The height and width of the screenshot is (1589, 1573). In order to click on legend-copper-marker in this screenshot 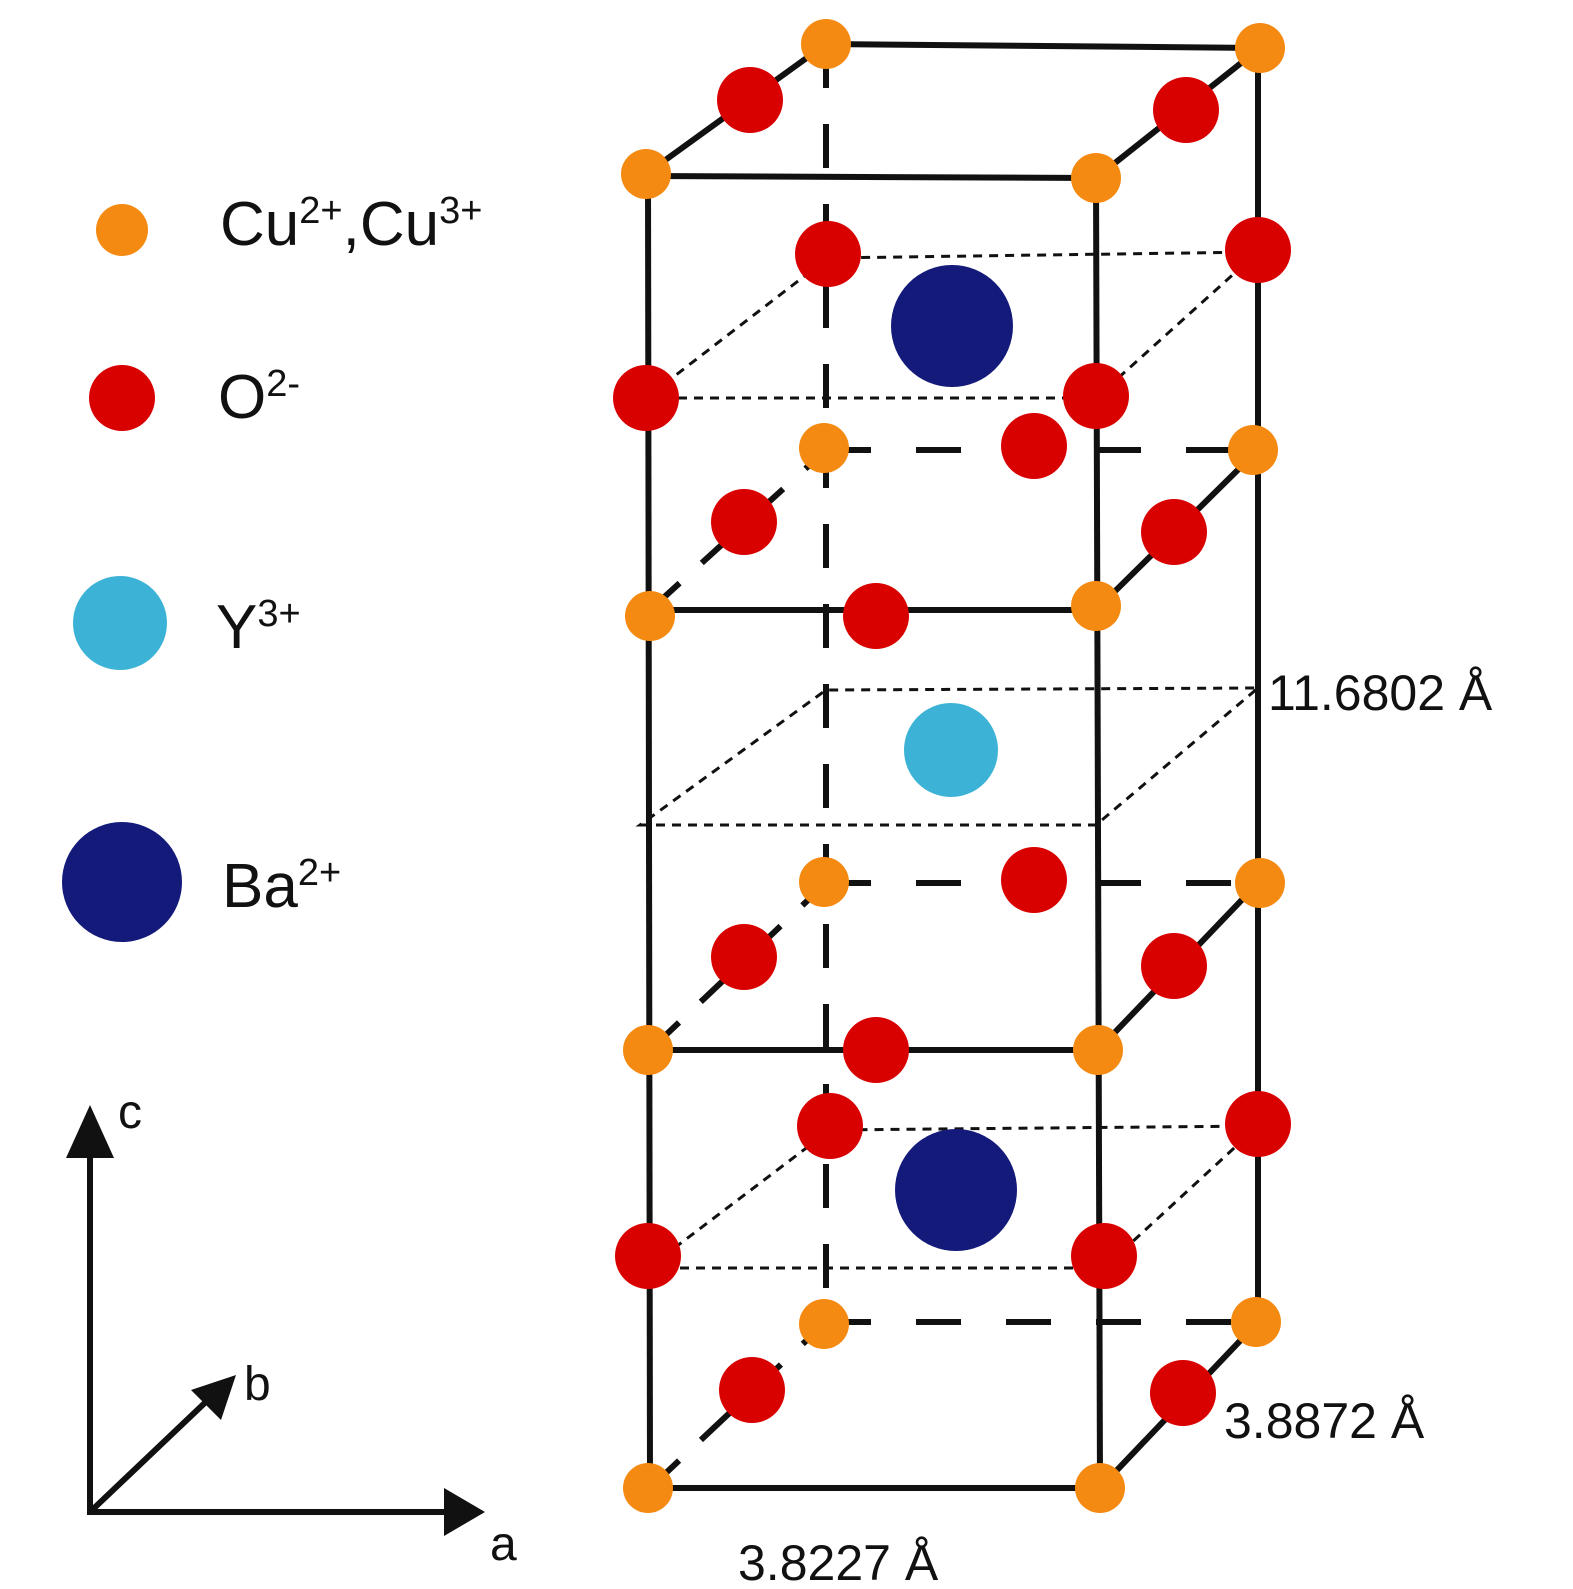, I will do `click(122, 230)`.